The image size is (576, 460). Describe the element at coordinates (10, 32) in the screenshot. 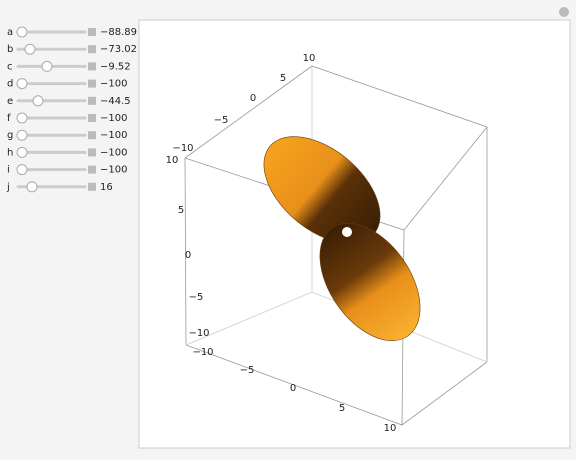

I see `control-label: a` at that location.